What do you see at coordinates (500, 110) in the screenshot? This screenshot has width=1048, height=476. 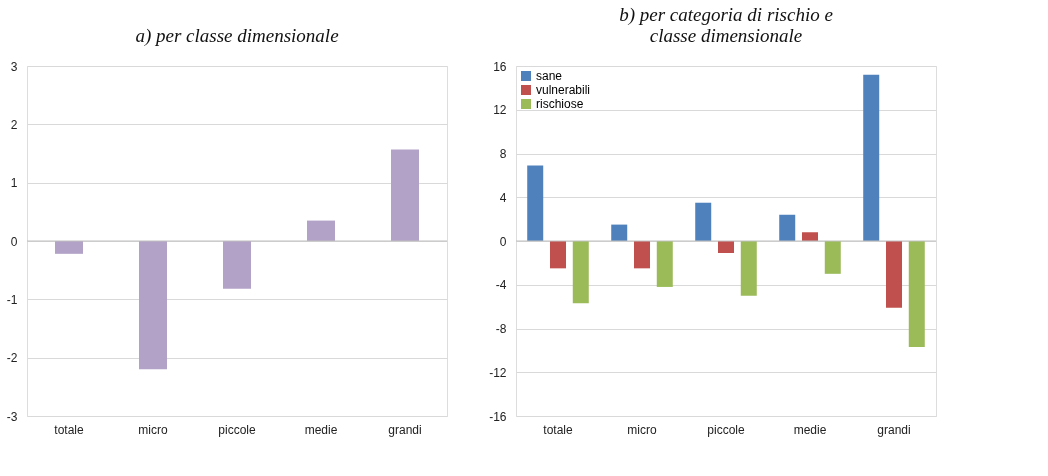 I see `y-tick-label: 12` at bounding box center [500, 110].